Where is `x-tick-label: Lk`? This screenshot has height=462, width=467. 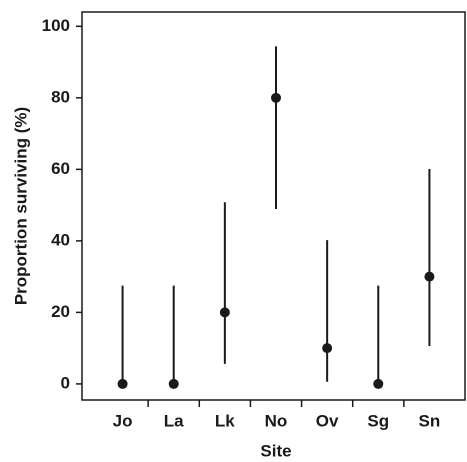 x-tick-label: Lk is located at coordinates (225, 420).